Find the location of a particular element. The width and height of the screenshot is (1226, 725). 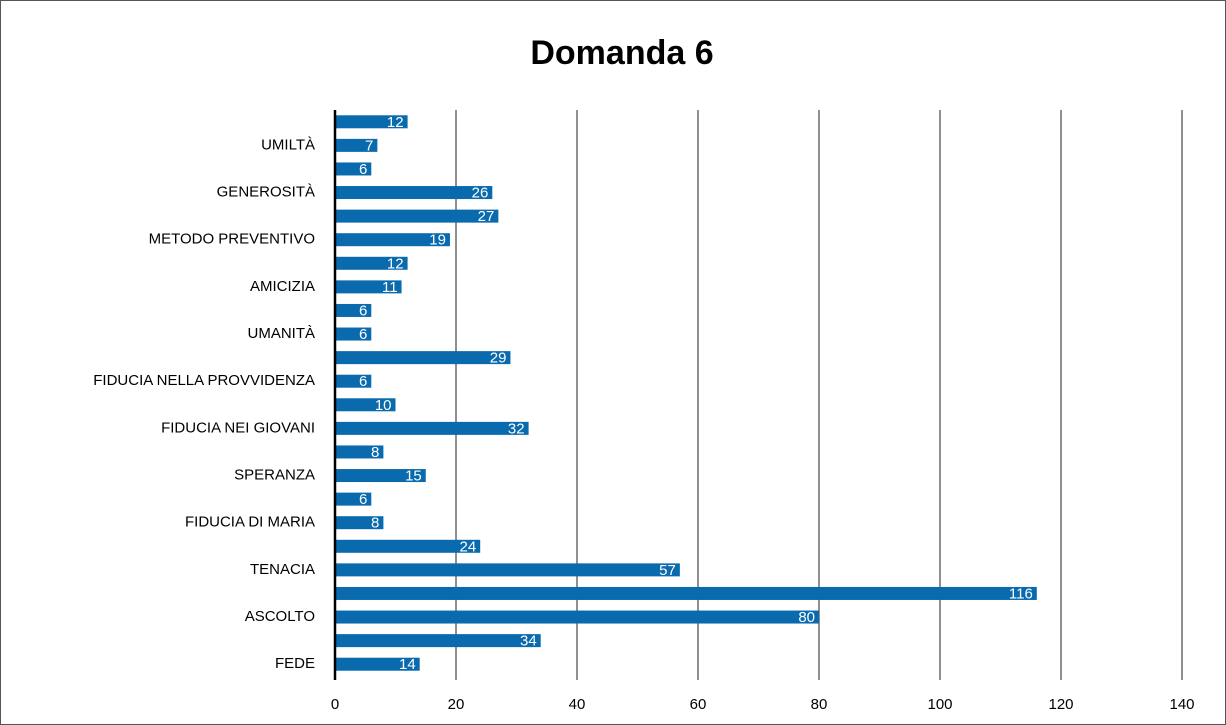

x-tick-label: 40 is located at coordinates (577, 704).